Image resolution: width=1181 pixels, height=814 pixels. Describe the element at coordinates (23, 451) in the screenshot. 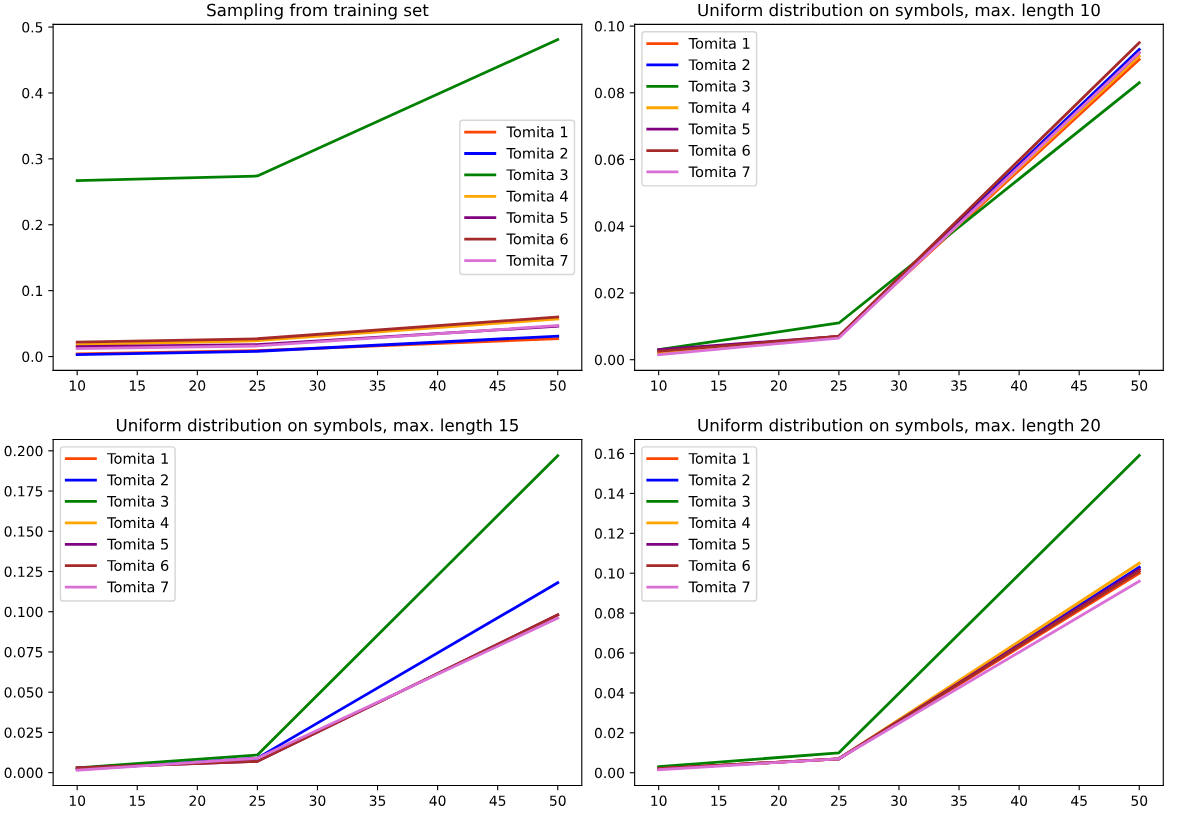

I see `y-tick-label: 0.200` at that location.